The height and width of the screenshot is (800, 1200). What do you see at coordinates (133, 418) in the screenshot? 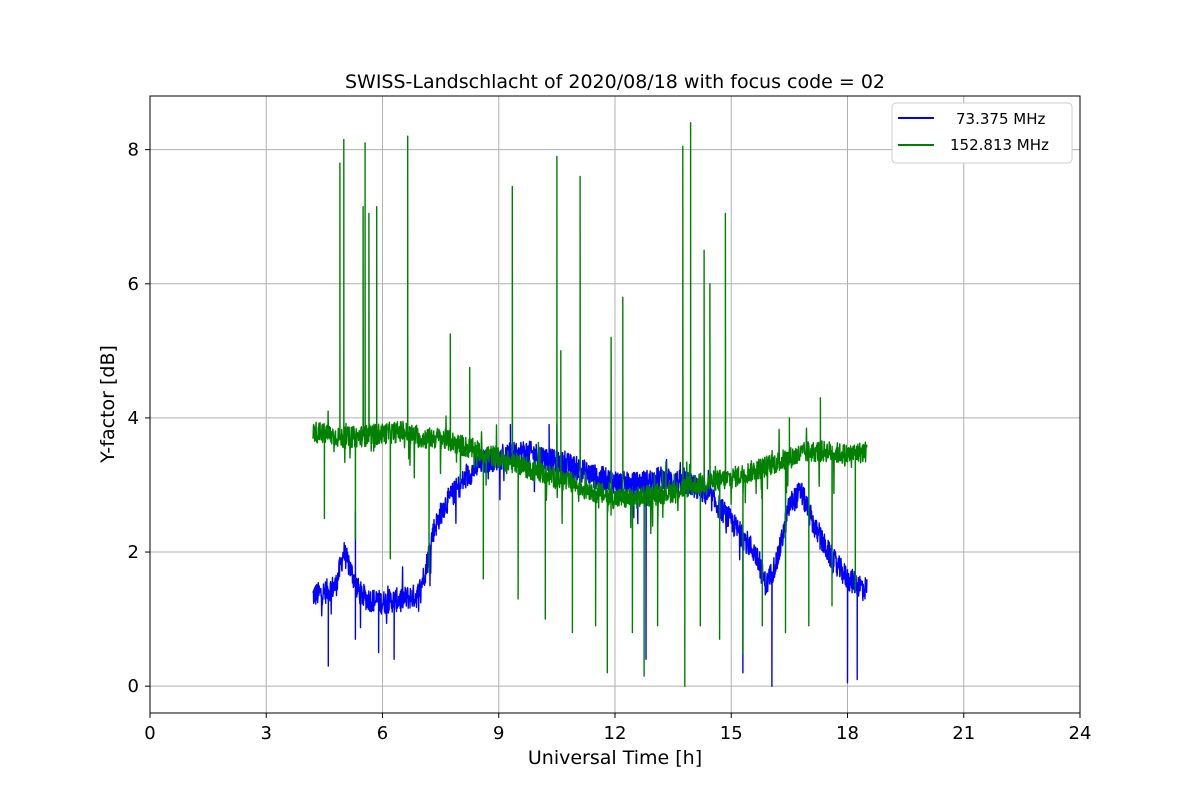
I see `y-tick-label: 4` at bounding box center [133, 418].